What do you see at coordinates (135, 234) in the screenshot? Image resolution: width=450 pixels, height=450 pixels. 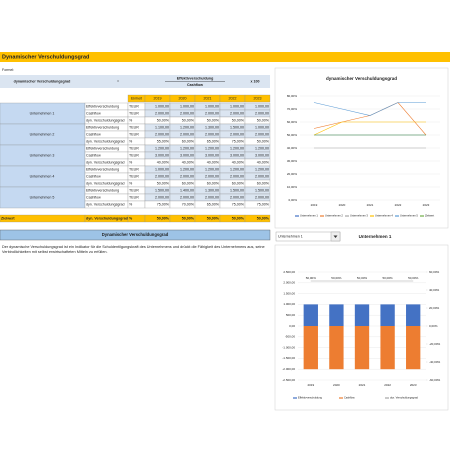 I see `section-heading: Dynamischer Verschuldungsgrad` at bounding box center [135, 234].